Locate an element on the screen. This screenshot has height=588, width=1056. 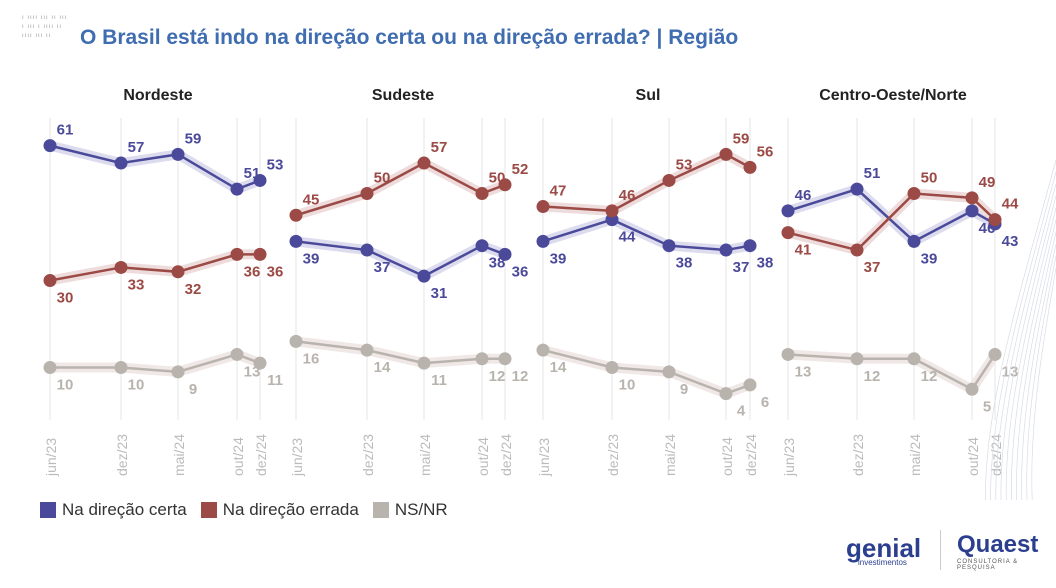
quaest-logo: Quaest CONSULTORIA & PESQUISA is located at coordinates (1006, 551).